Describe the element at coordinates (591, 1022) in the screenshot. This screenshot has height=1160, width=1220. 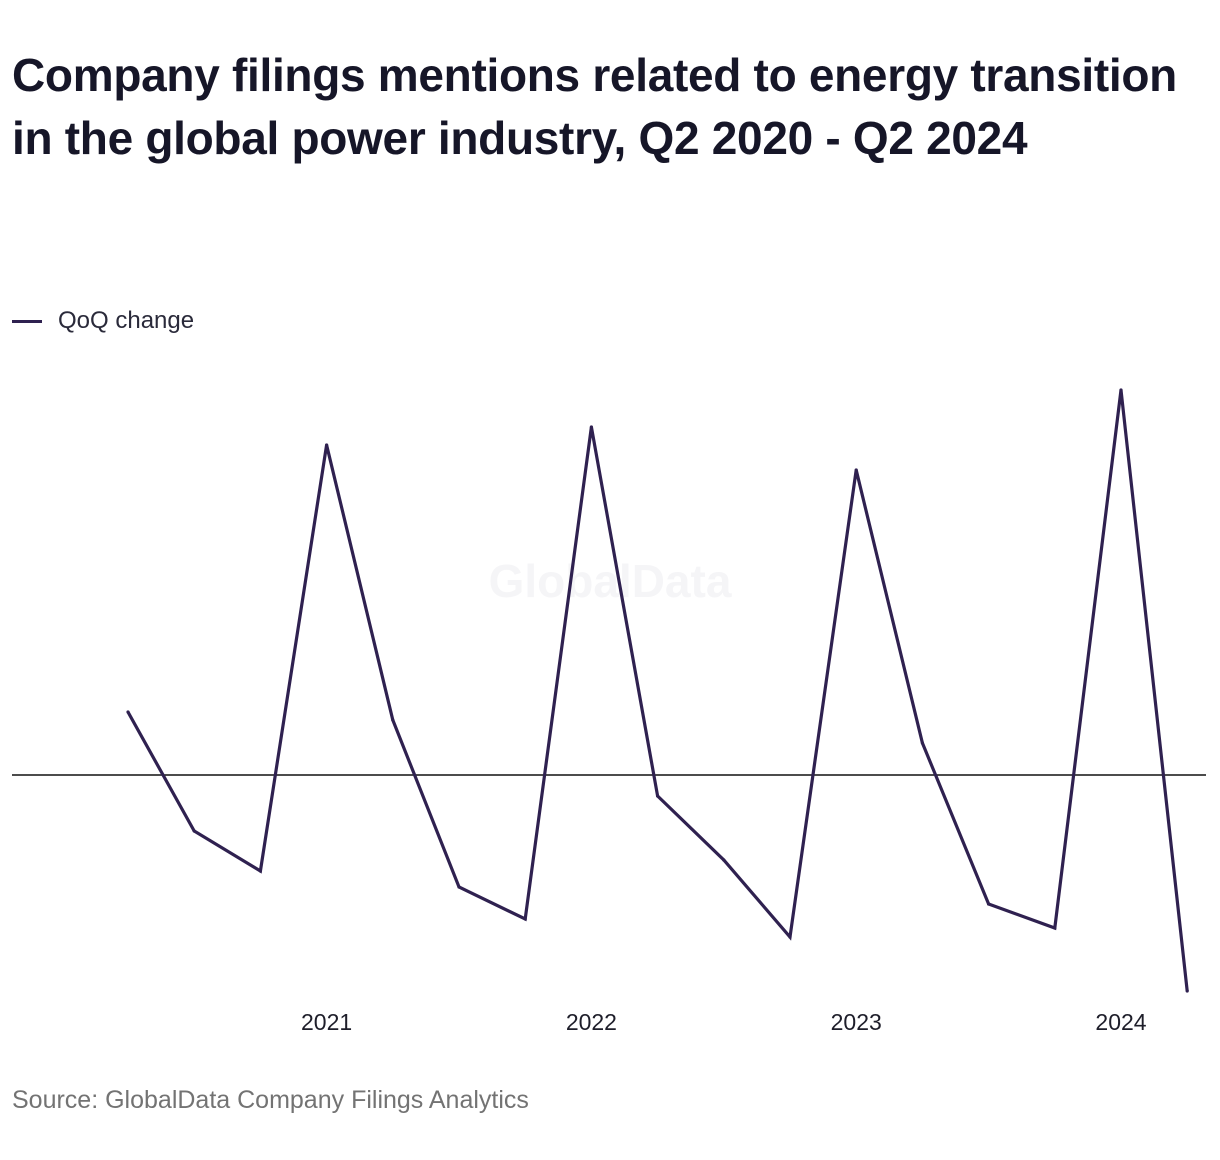
I see `x-tick-label: 2022` at that location.